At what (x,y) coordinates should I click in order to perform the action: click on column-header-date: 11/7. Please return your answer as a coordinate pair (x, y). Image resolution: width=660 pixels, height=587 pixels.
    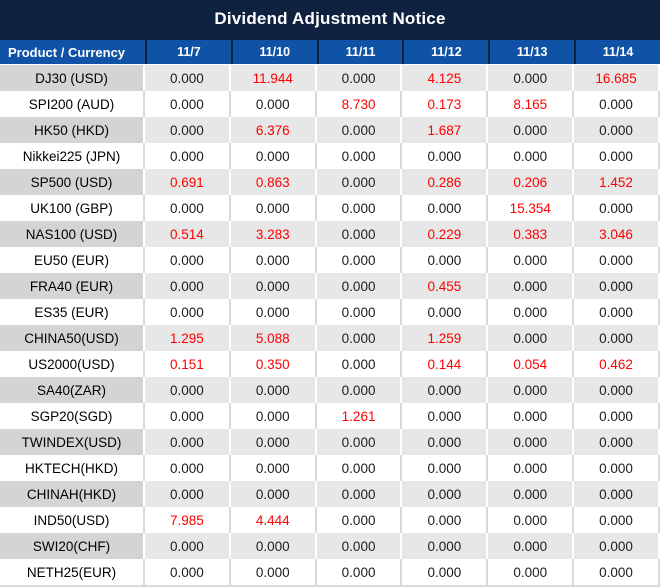
    Looking at the image, I should click on (188, 52).